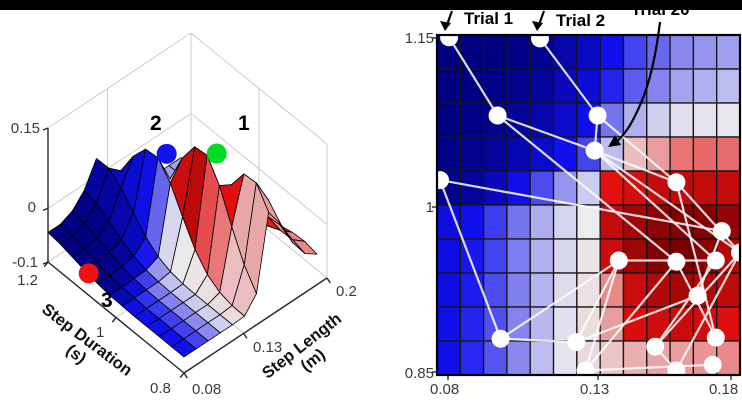 This screenshot has height=419, width=742. I want to click on trial2-label: Trial 2, so click(581, 20).